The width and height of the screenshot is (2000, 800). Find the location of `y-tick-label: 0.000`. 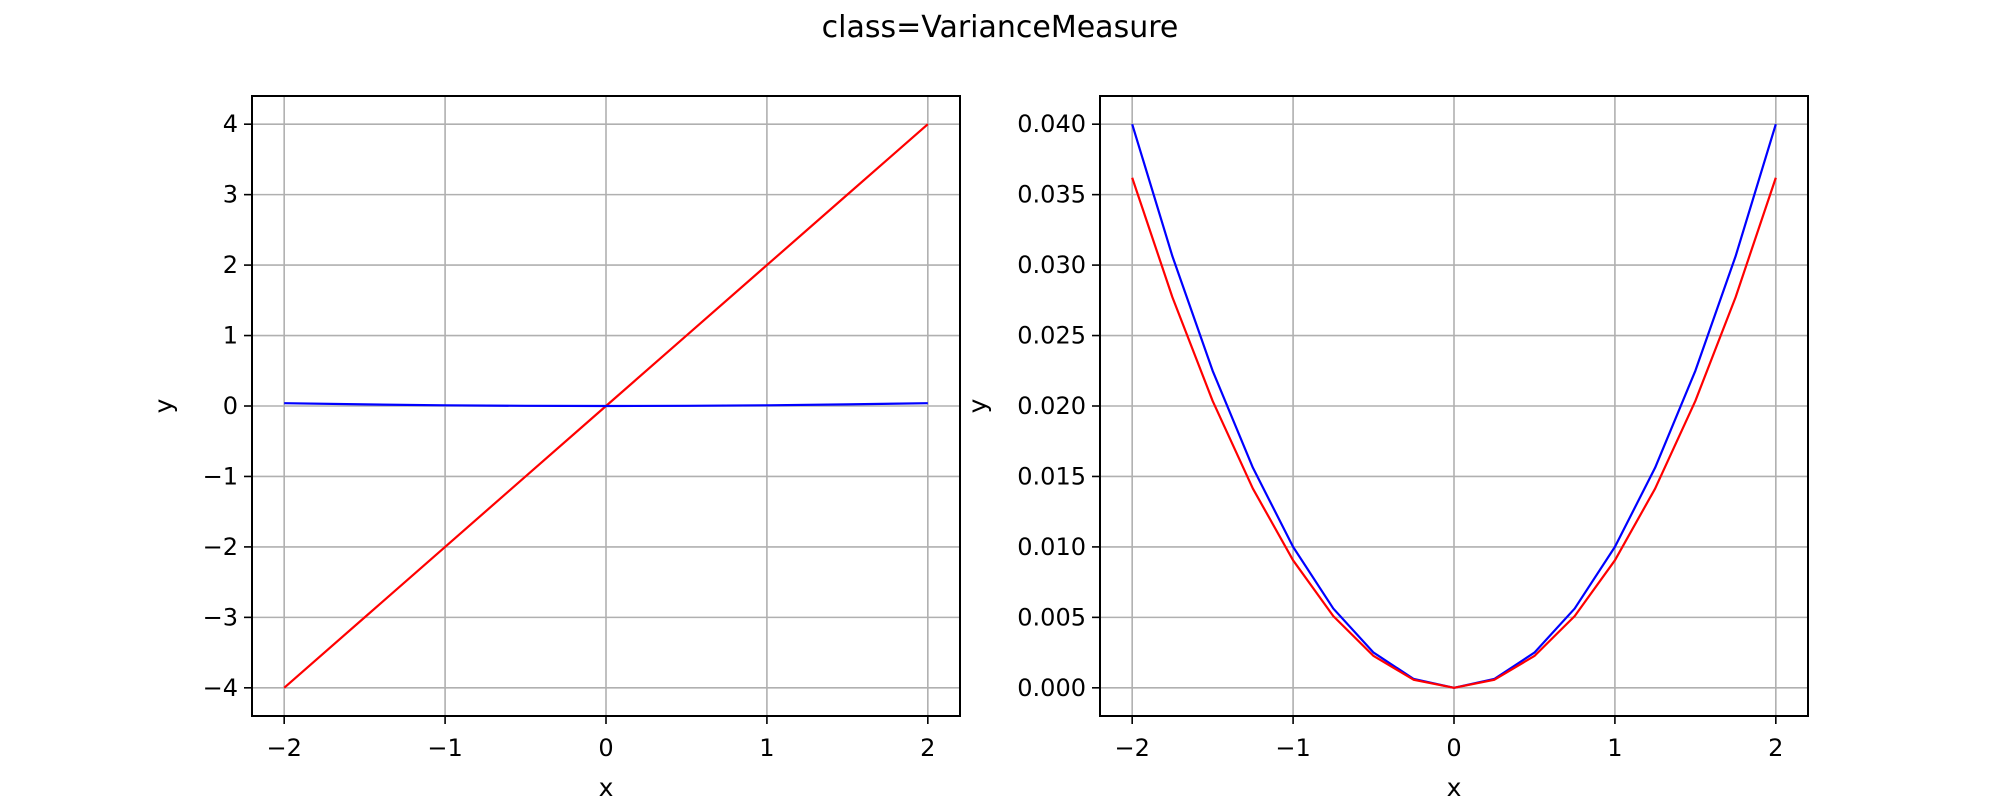

y-tick-label: 0.000 is located at coordinates (1051, 688).